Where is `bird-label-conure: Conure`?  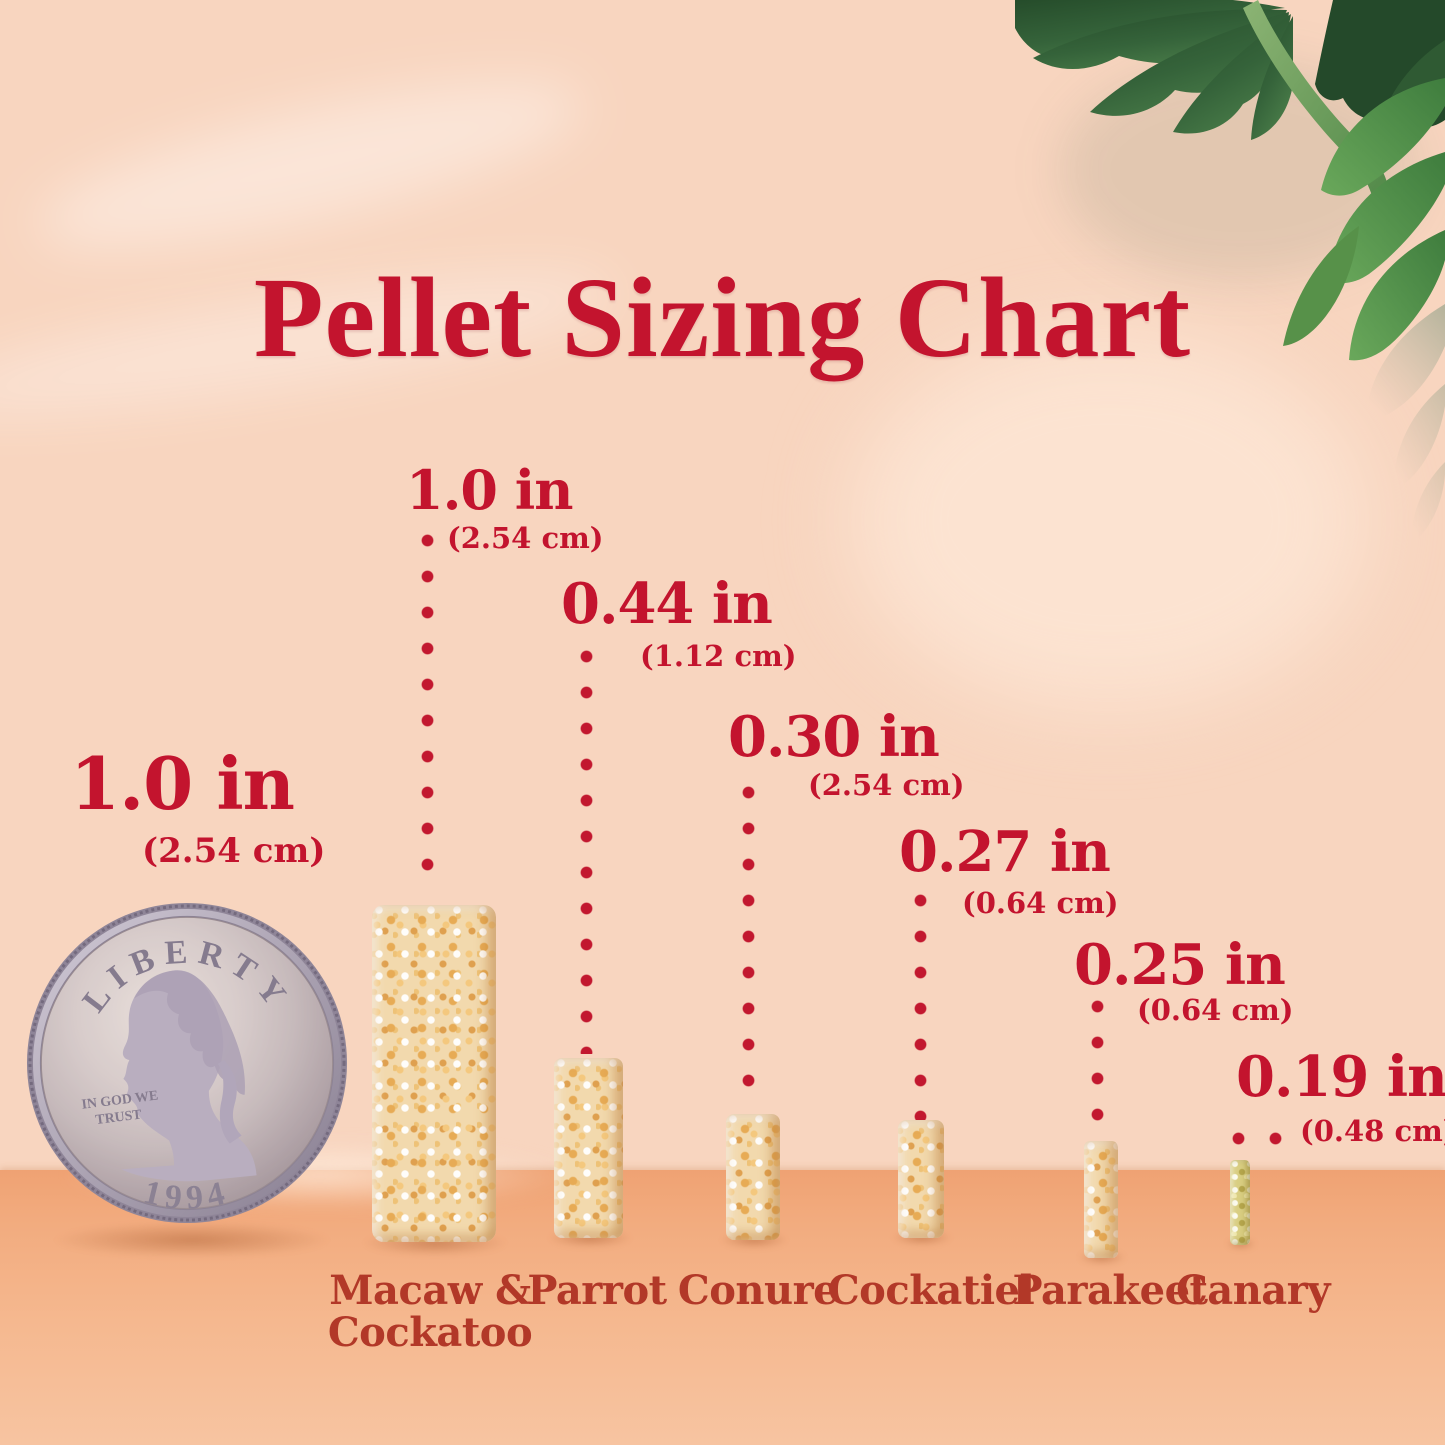 bird-label-conure: Conure is located at coordinates (758, 1290).